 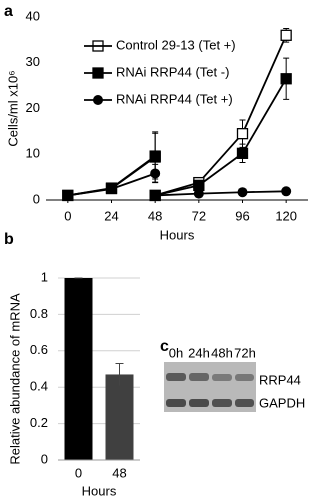 I want to click on band-label: GAPDH, so click(x=282, y=402).